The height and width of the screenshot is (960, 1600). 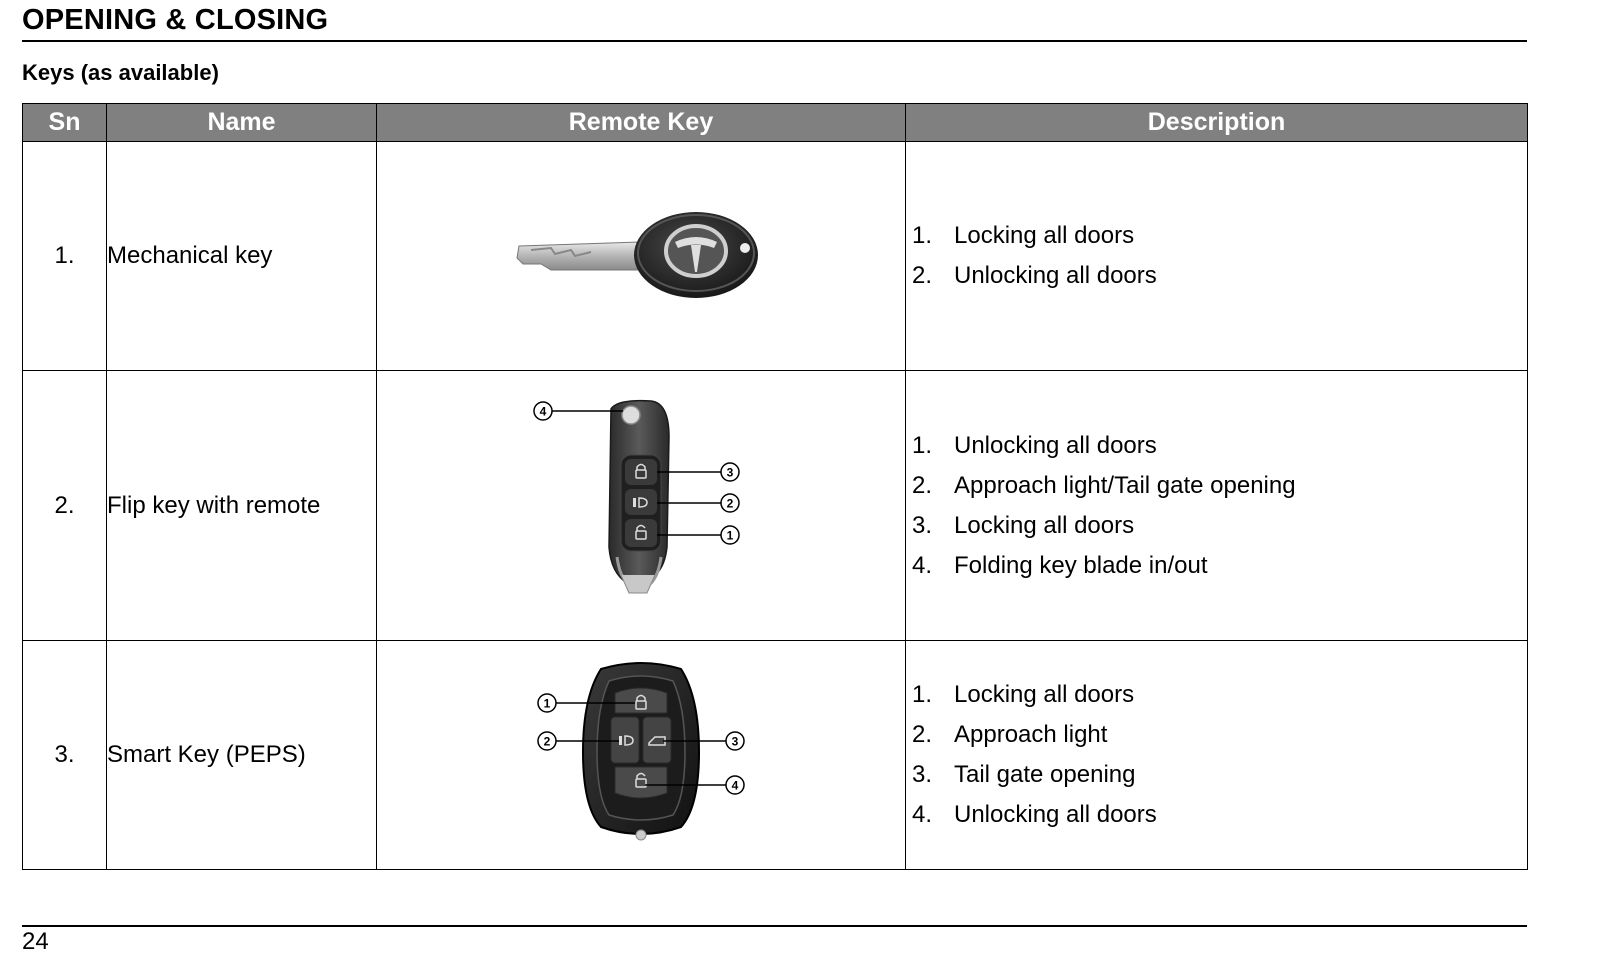 I want to click on flip-key-remote-image: 4 3 2 1, so click(x=636, y=496).